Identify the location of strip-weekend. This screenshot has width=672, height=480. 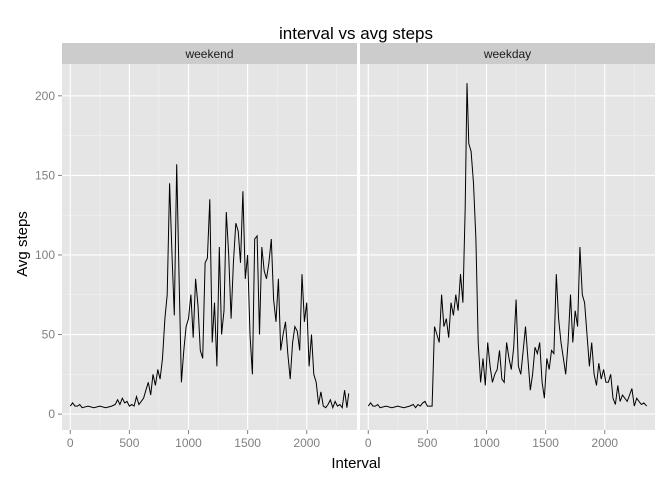
(209, 53).